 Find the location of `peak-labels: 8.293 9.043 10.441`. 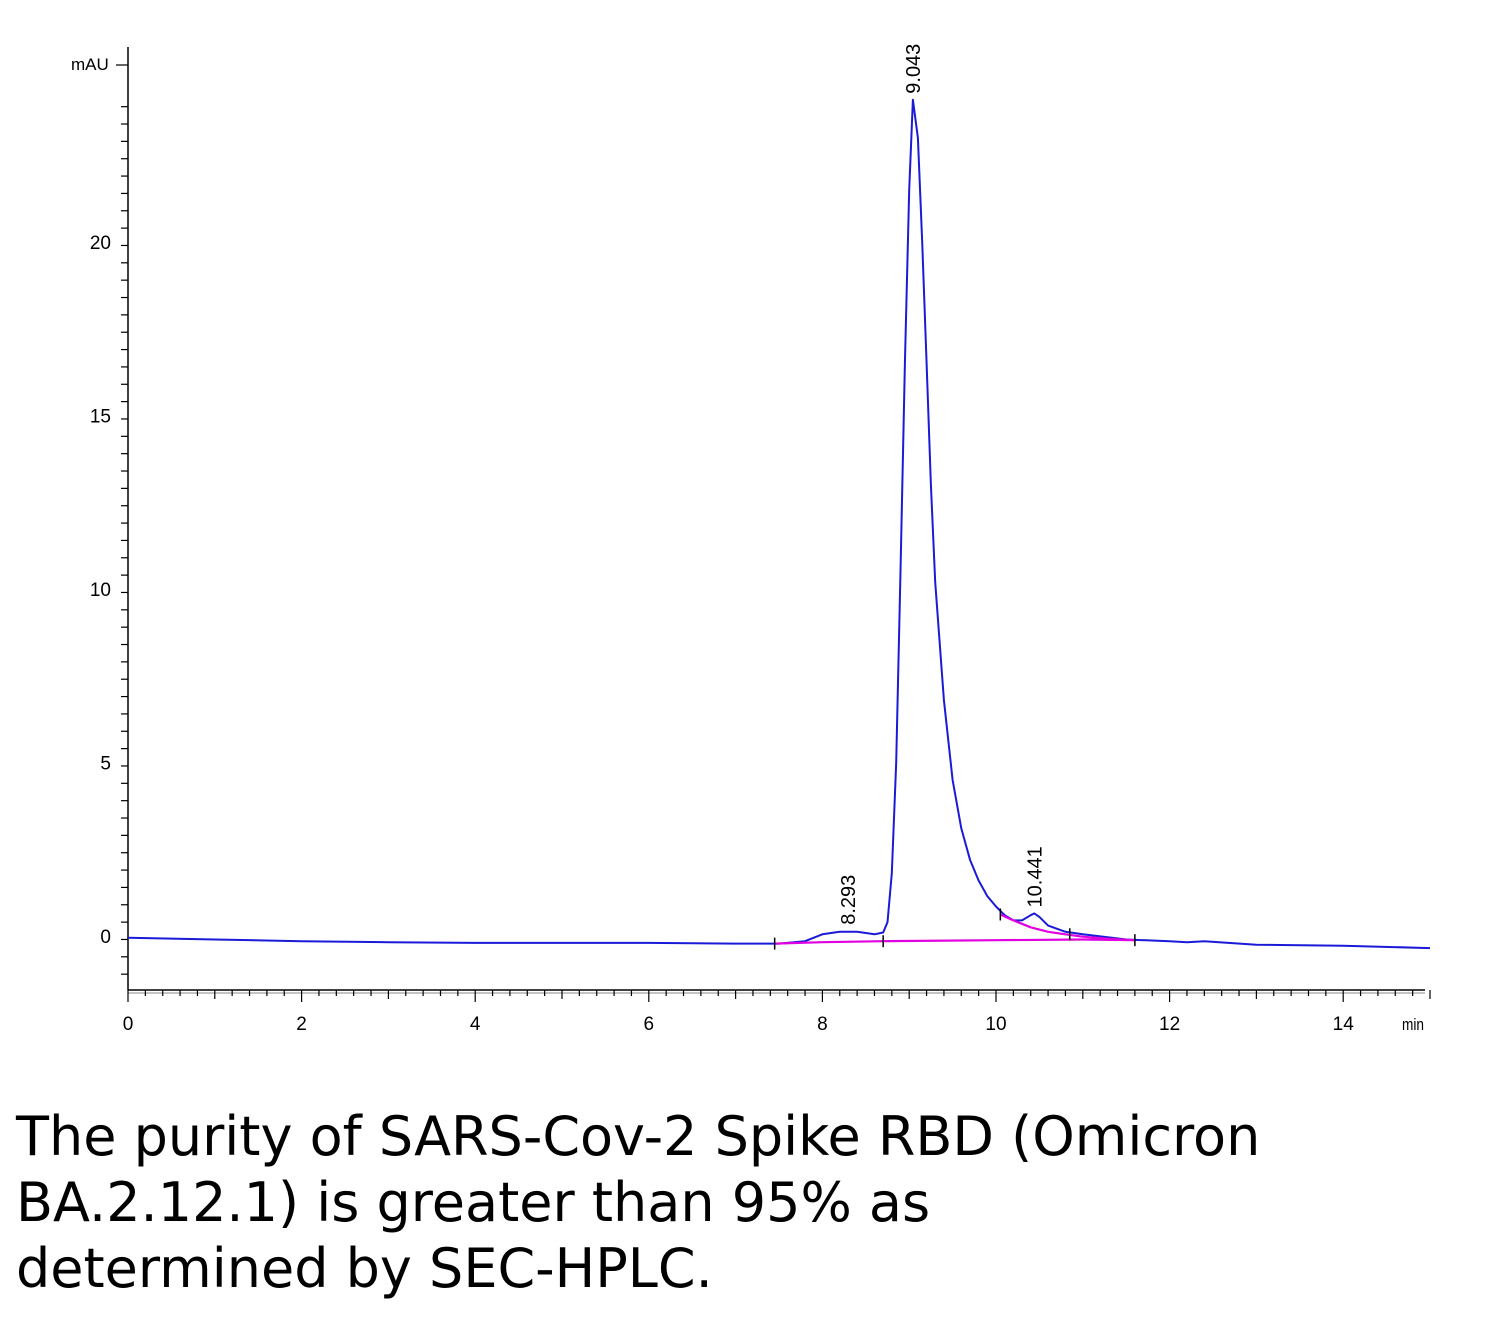

peak-labels: 8.293 9.043 10.441 is located at coordinates (942, 484).